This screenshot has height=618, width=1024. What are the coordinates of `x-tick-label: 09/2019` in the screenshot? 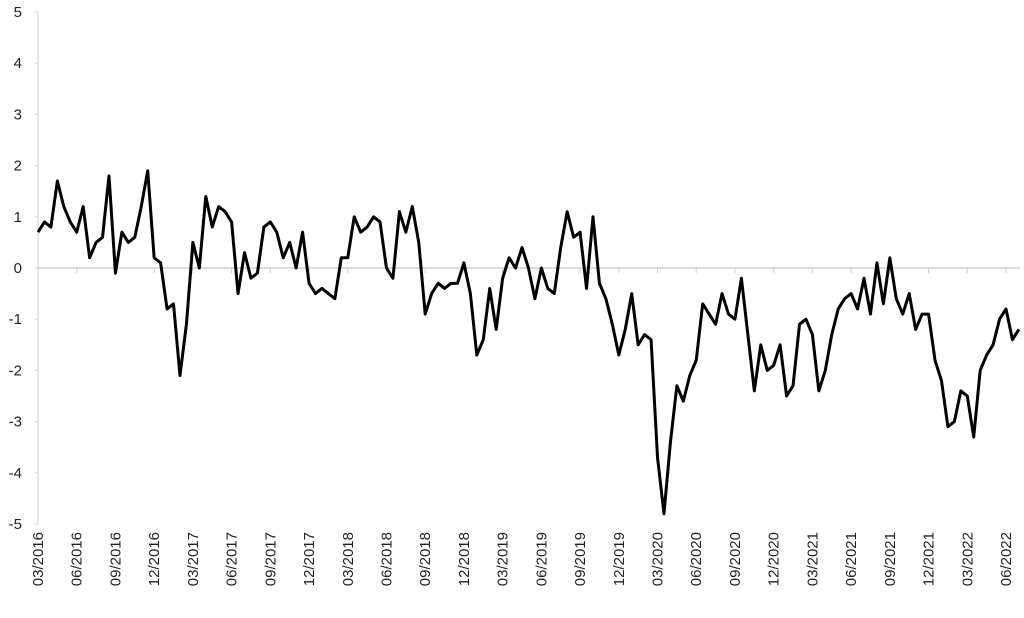 It's located at (580, 559).